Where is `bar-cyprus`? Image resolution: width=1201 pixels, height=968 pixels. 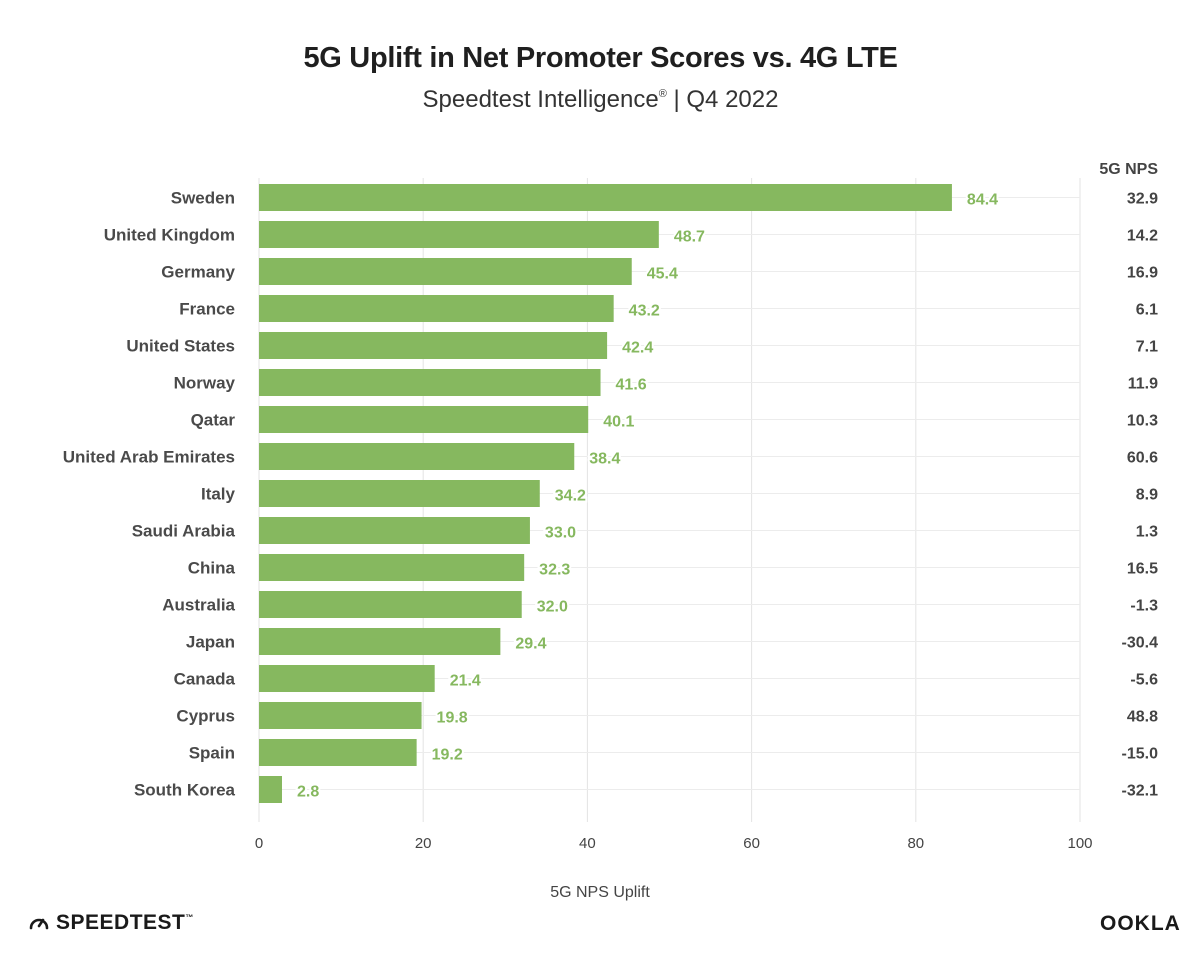
bar-cyprus is located at coordinates (340, 715).